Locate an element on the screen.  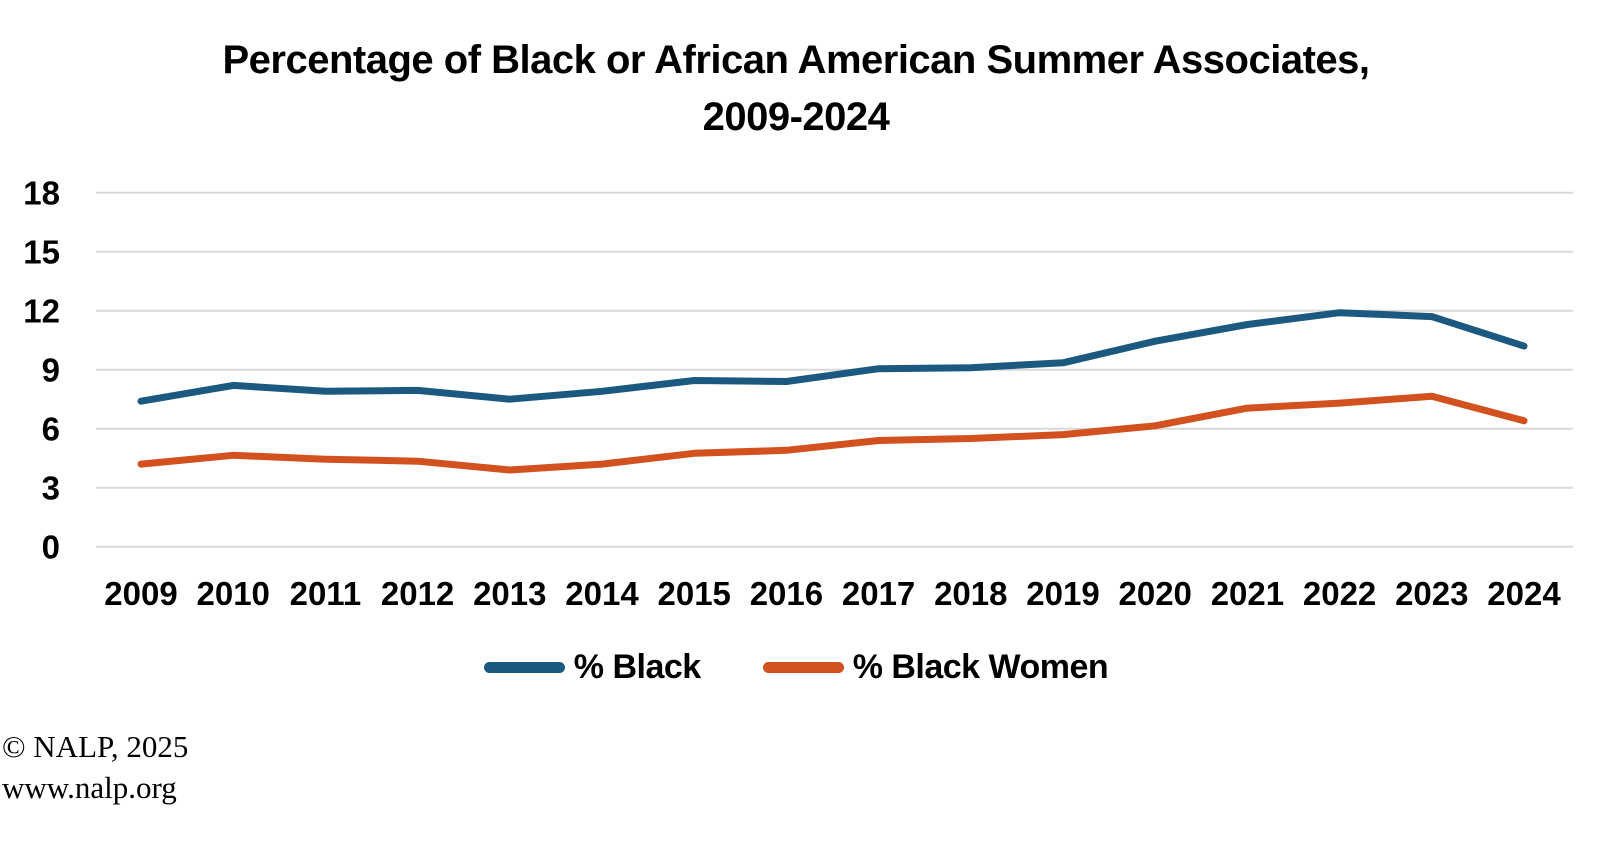
x-tick-label-2019: 2019 is located at coordinates (1062, 593).